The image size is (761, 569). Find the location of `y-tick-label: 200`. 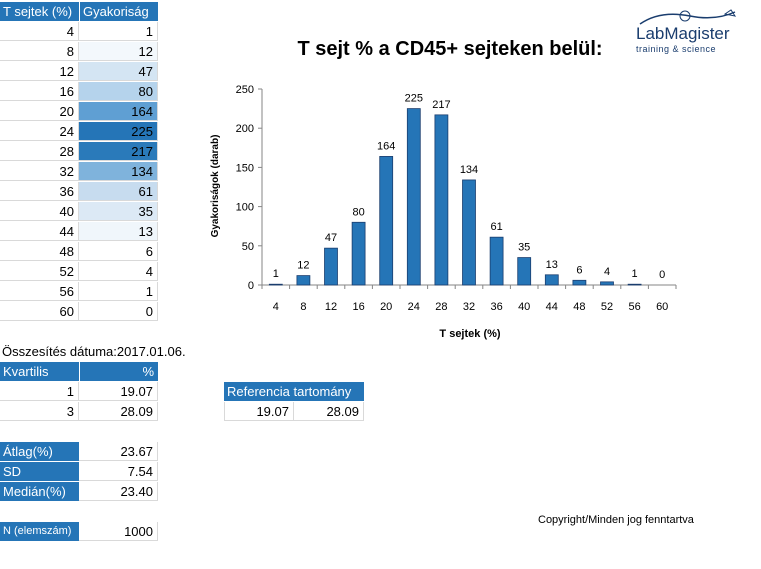

y-tick-label: 200 is located at coordinates (245, 129).